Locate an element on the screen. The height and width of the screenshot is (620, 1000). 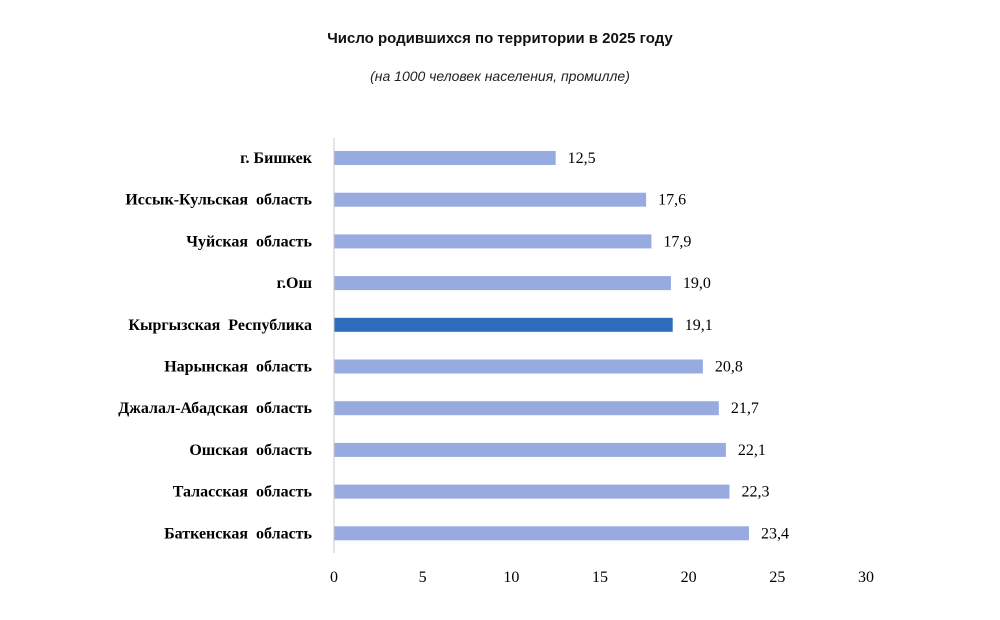
x-tick-label: 15 is located at coordinates (600, 577).